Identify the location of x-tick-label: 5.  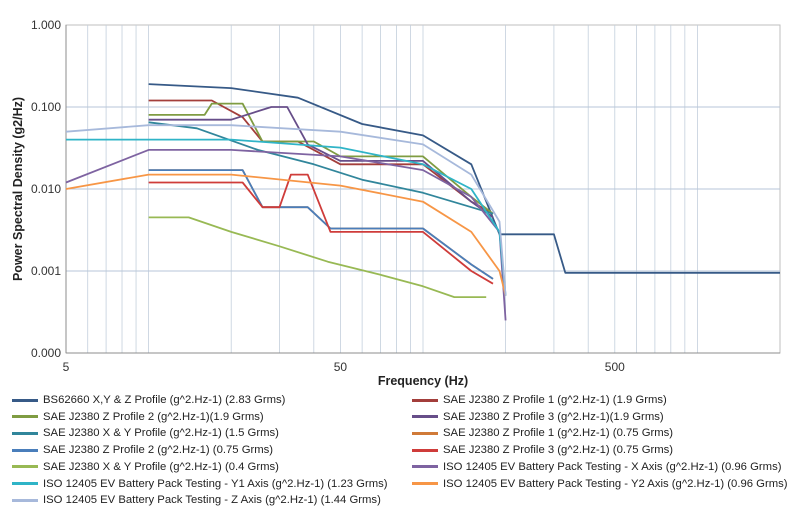
(66, 367).